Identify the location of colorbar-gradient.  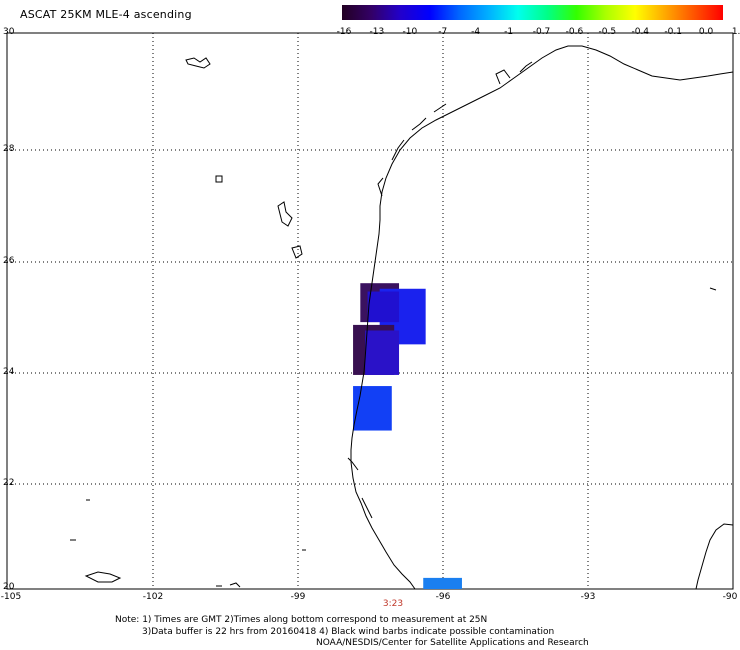
(532, 12).